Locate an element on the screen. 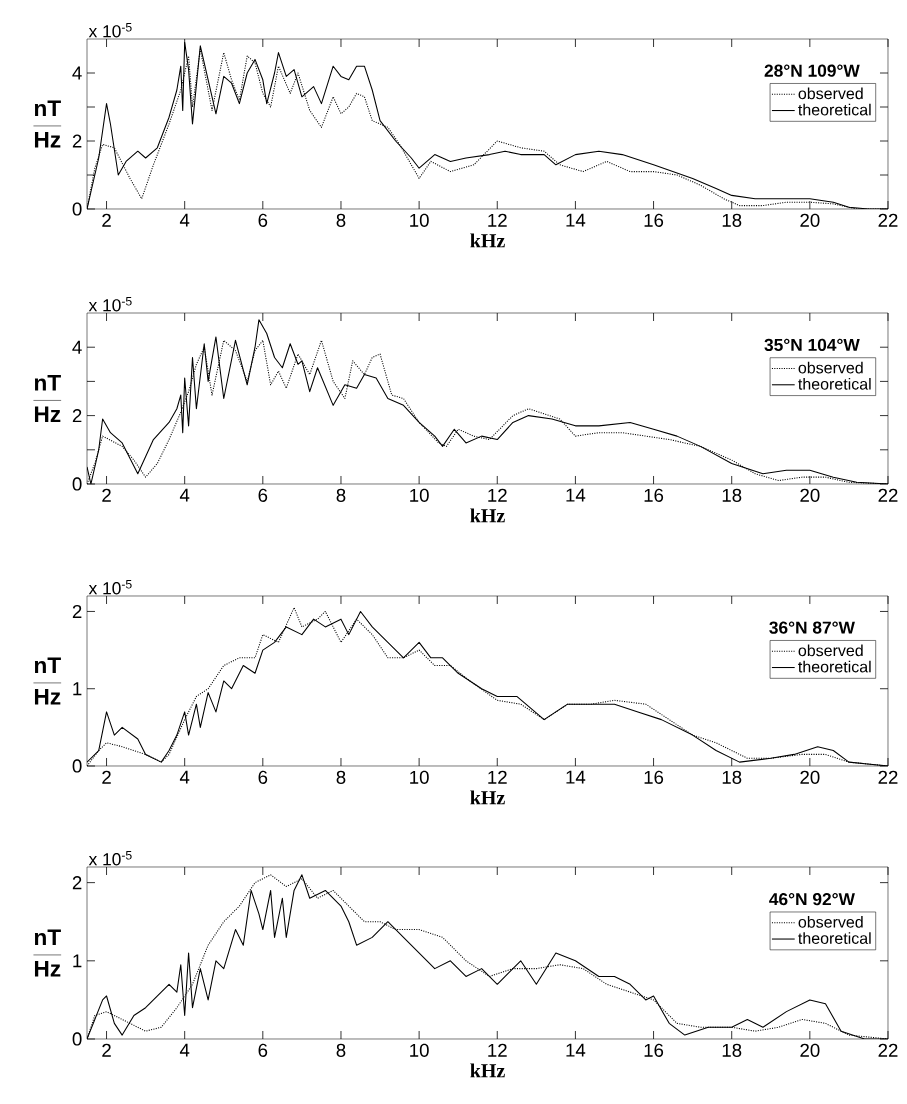  legend-title: 28°N 109°W is located at coordinates (812, 70).